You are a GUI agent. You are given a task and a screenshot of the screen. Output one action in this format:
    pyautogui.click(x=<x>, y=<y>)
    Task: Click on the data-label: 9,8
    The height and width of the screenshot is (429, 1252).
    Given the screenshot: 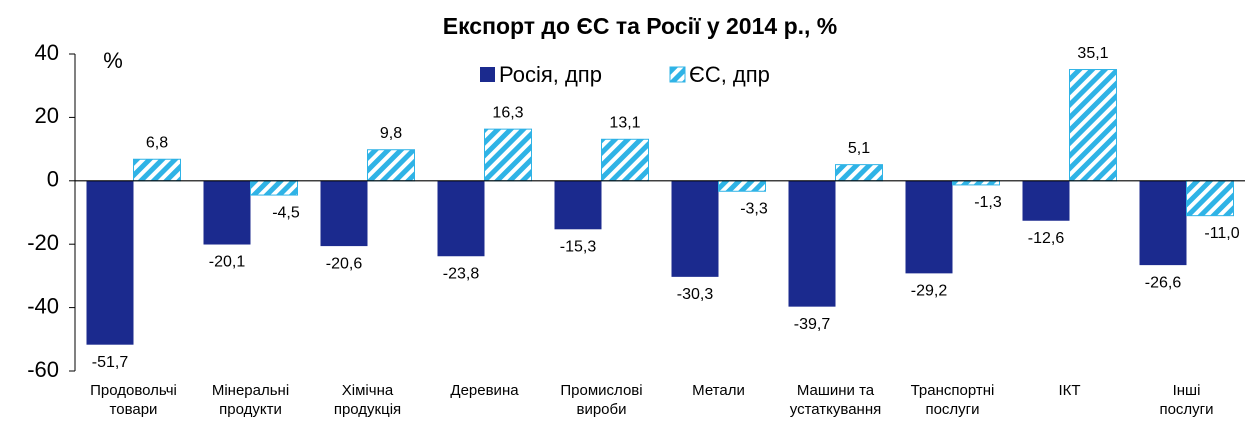 What is the action you would take?
    pyautogui.click(x=391, y=133)
    